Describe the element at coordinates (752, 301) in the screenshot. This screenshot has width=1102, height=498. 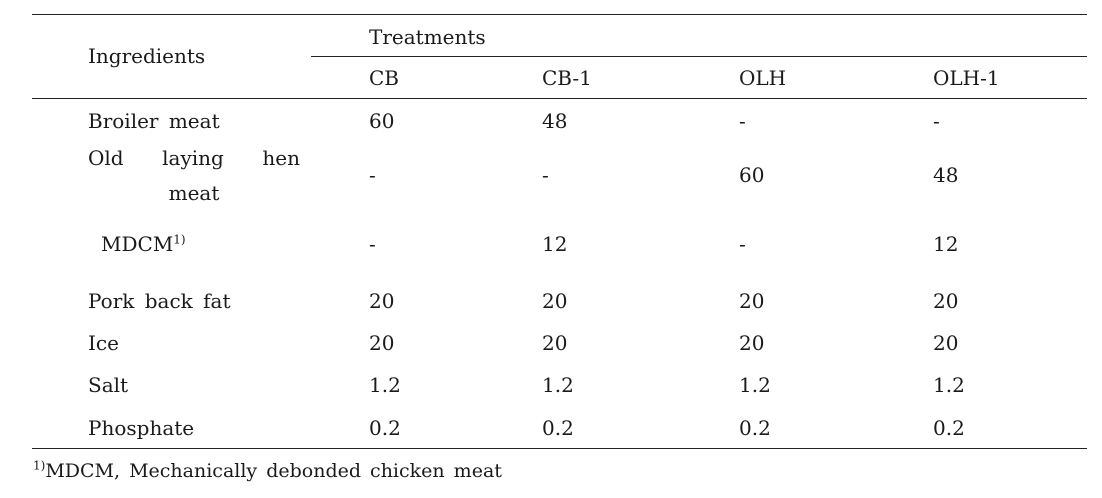
I see `cell-pork-olh: 20` at that location.